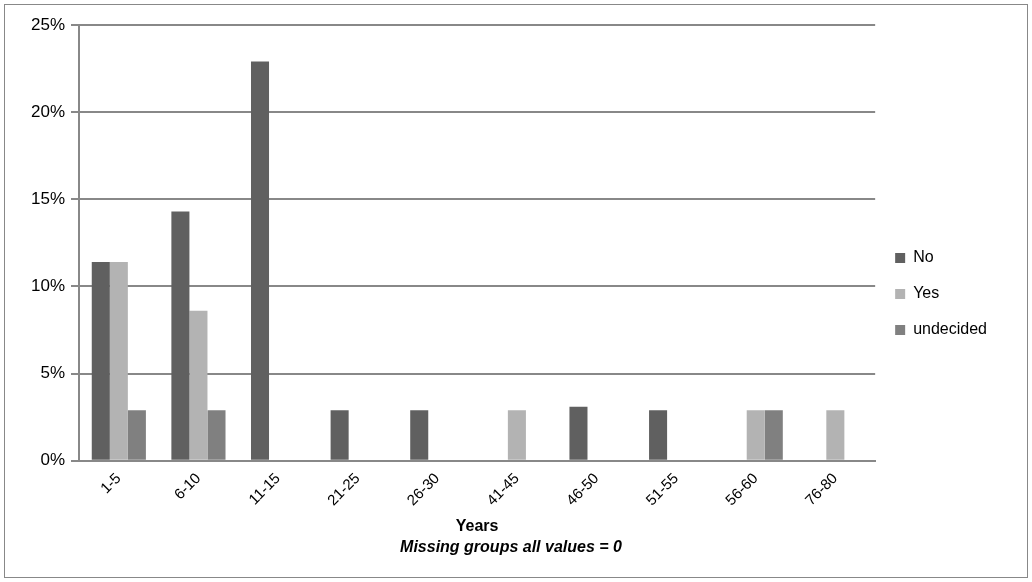 The height and width of the screenshot is (582, 1032). I want to click on y-tick-label: 0%, so click(53, 460).